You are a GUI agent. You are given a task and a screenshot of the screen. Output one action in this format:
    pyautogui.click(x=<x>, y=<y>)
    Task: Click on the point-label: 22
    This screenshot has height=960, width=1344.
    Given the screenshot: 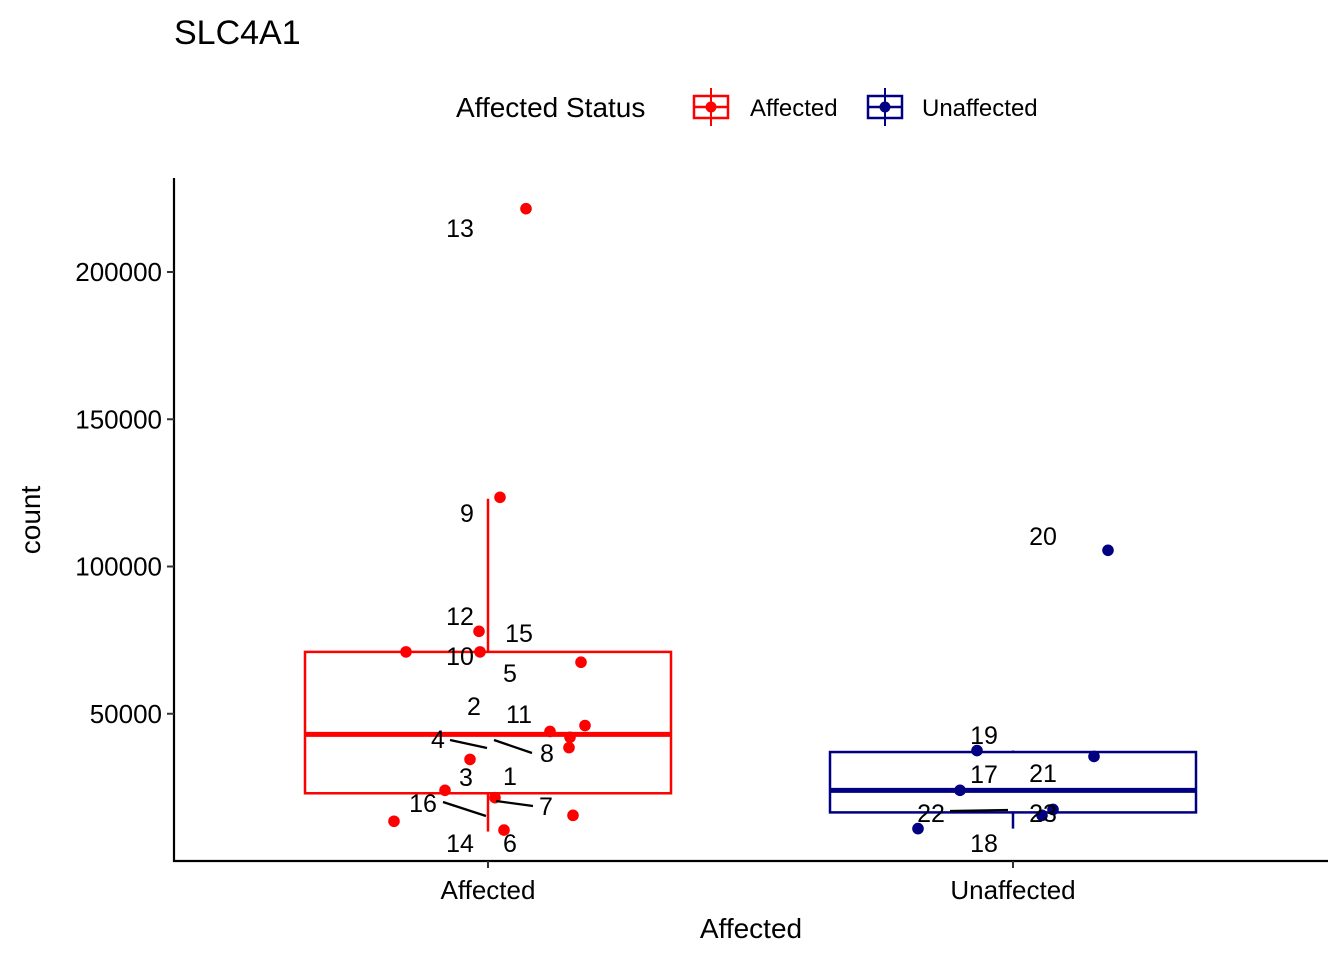 What is the action you would take?
    pyautogui.click(x=931, y=814)
    